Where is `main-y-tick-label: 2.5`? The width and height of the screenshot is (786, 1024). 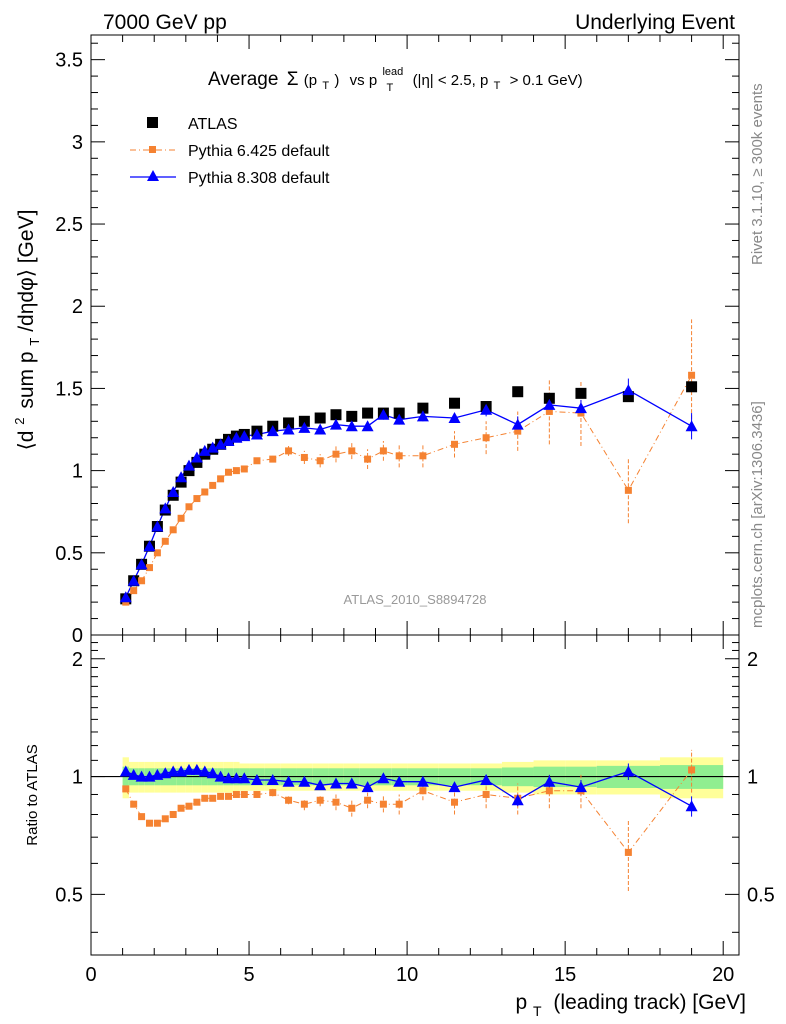 main-y-tick-label: 2.5 is located at coordinates (69, 225).